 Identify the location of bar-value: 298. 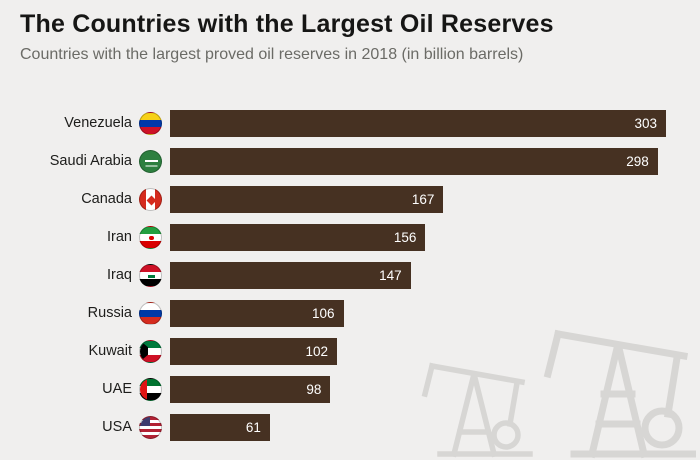
(637, 161).